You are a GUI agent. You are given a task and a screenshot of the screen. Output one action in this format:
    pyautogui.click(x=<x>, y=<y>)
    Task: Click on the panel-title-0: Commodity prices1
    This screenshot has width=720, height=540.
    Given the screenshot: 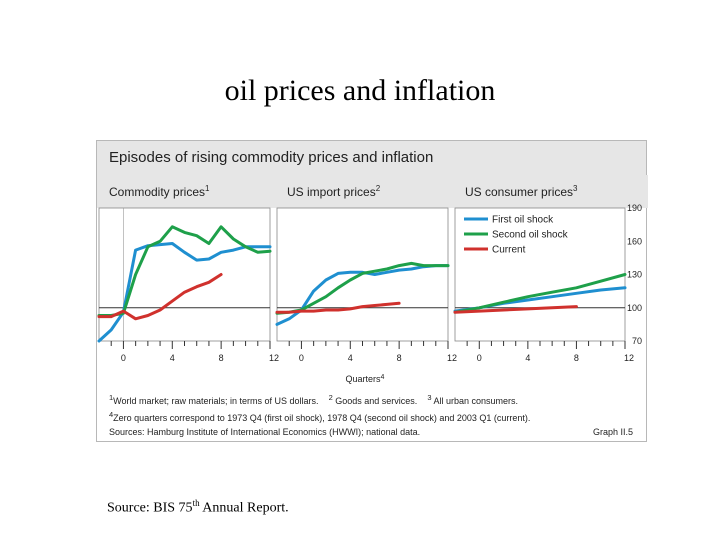 What is the action you would take?
    pyautogui.click(x=159, y=191)
    